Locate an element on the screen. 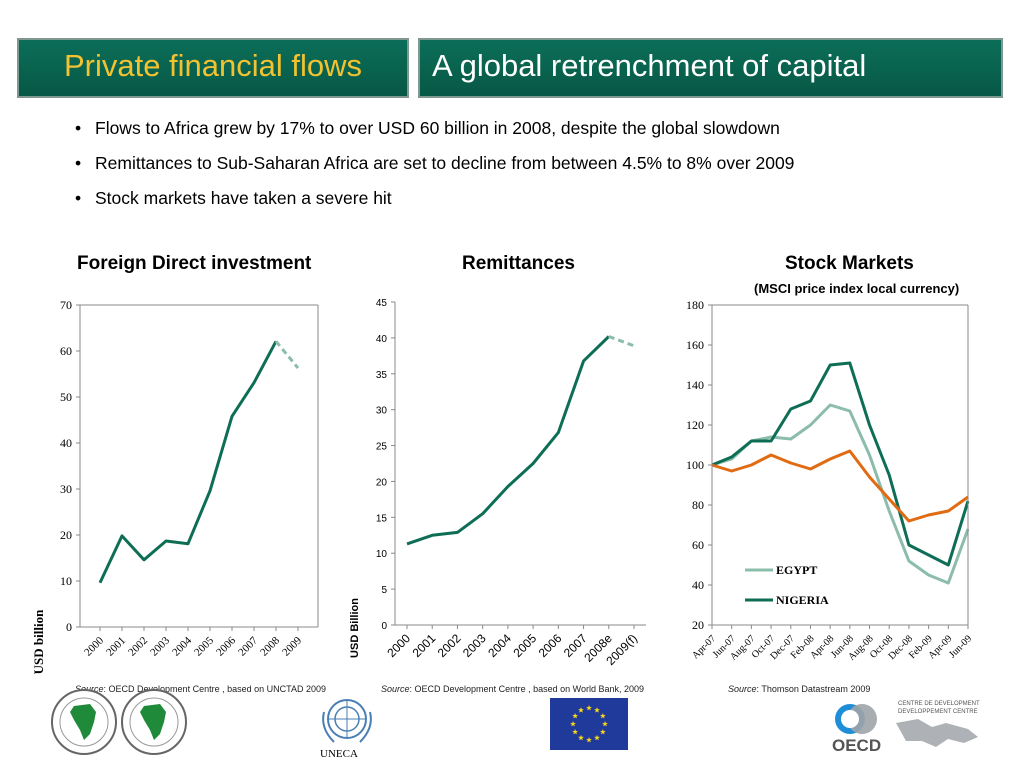 The width and height of the screenshot is (1024, 768). devcentre-line2: DEVELOPPEMENT CENTRE is located at coordinates (938, 712).